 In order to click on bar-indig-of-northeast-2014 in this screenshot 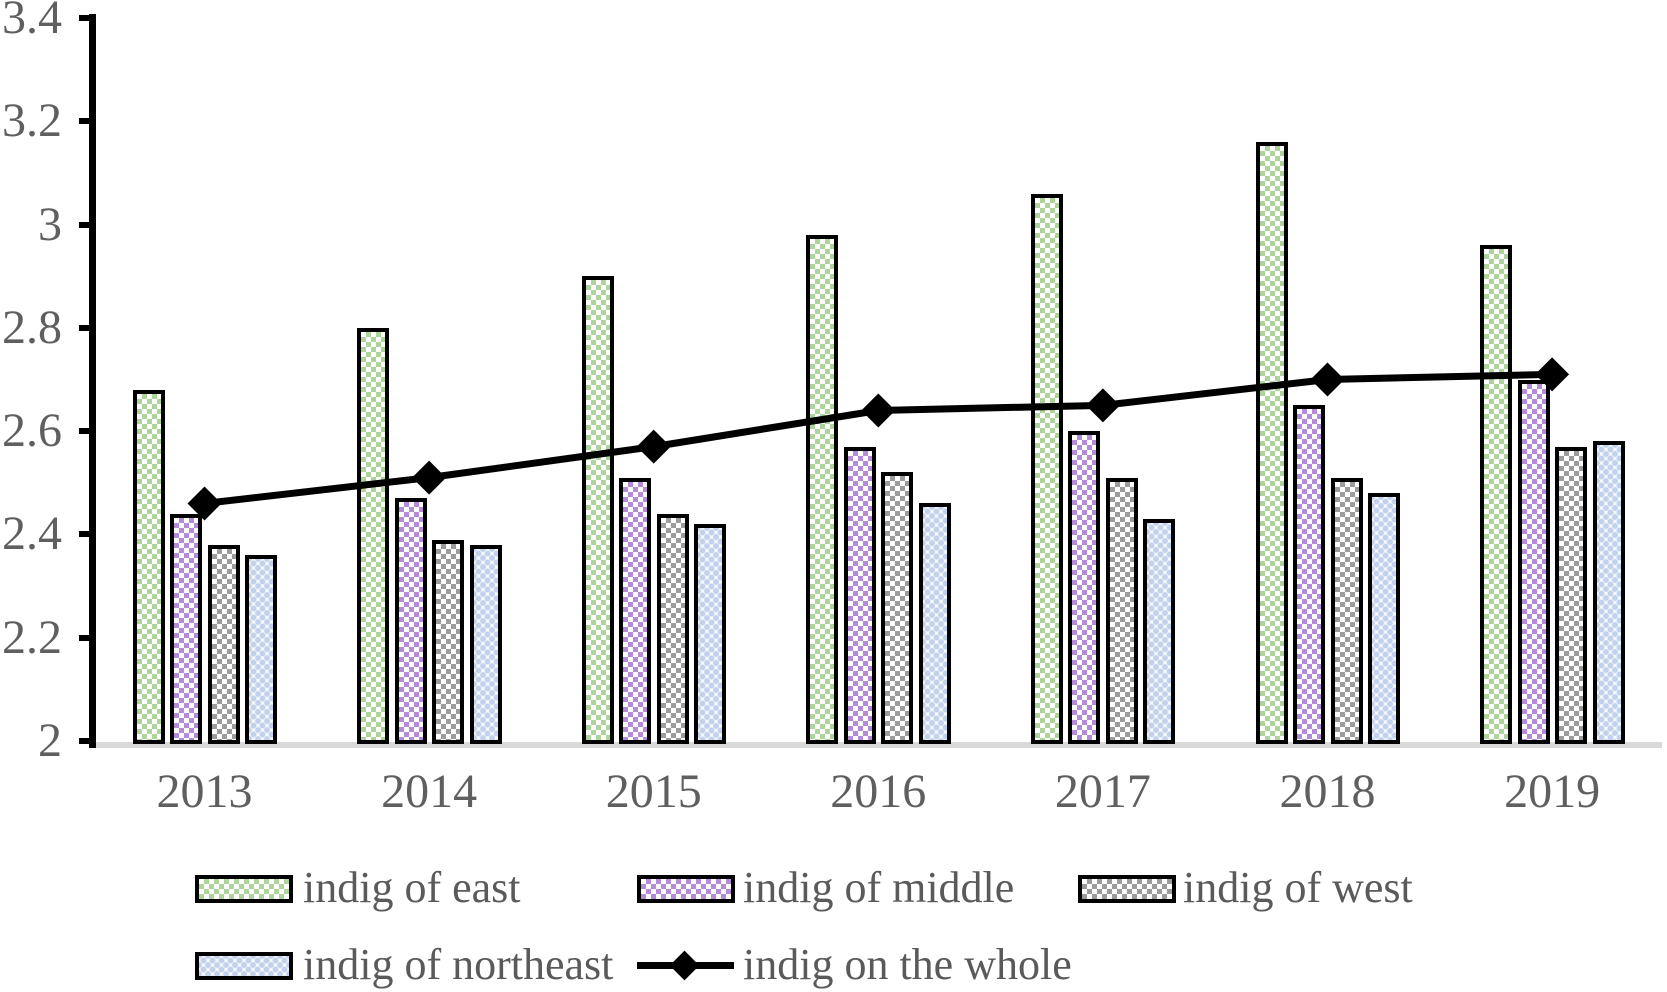, I will do `click(485, 644)`.